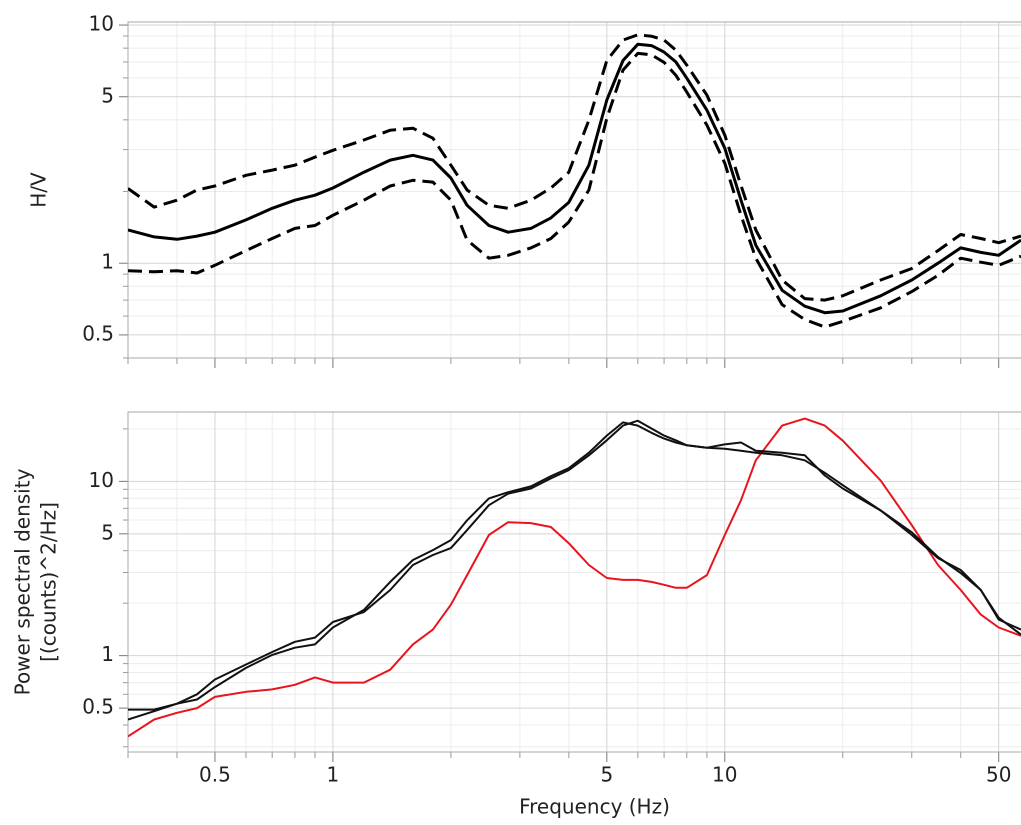 The image size is (1021, 825). I want to click on y-axis-label: H/V, so click(39, 190).